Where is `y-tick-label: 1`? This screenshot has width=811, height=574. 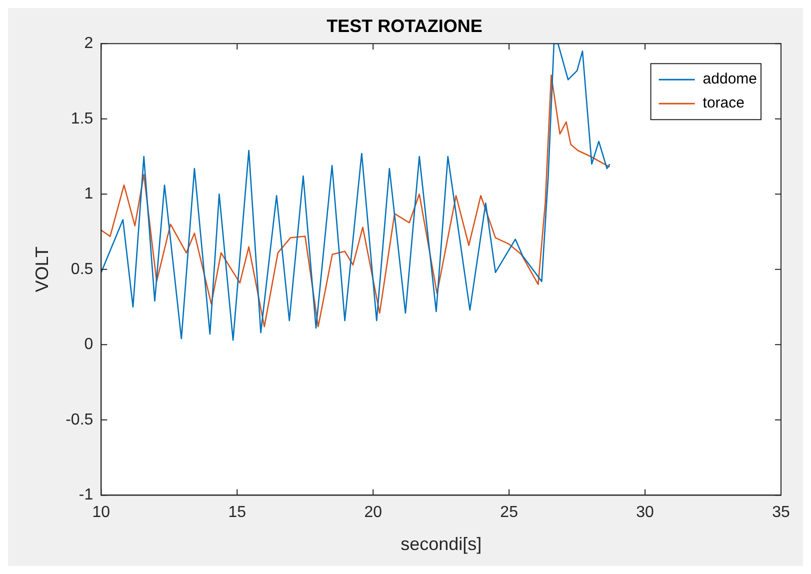
y-tick-label: 1 is located at coordinates (89, 194).